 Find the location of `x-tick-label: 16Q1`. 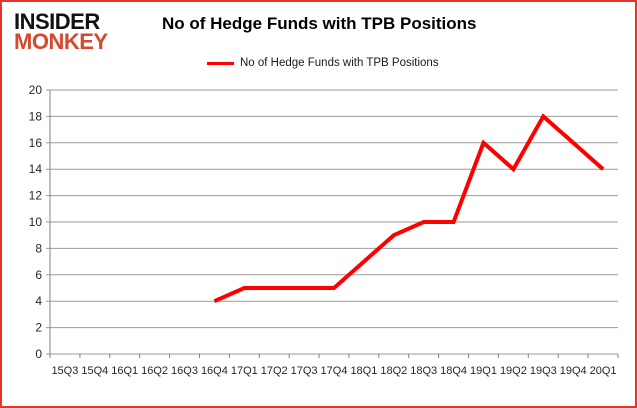

x-tick-label: 16Q1 is located at coordinates (124, 371).